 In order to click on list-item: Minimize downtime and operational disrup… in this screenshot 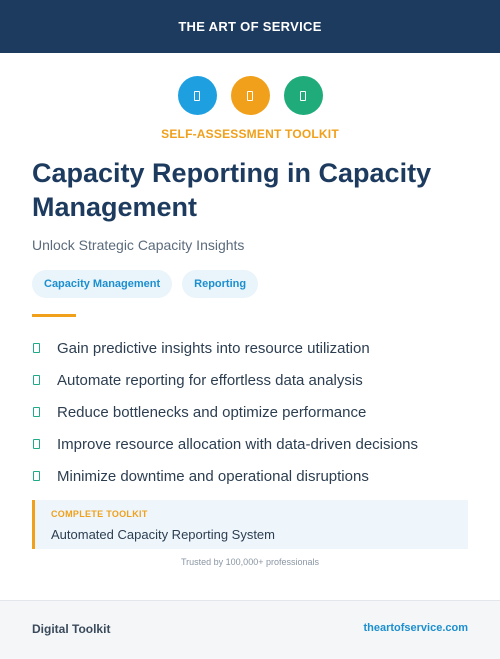, I will do `click(225, 476)`.